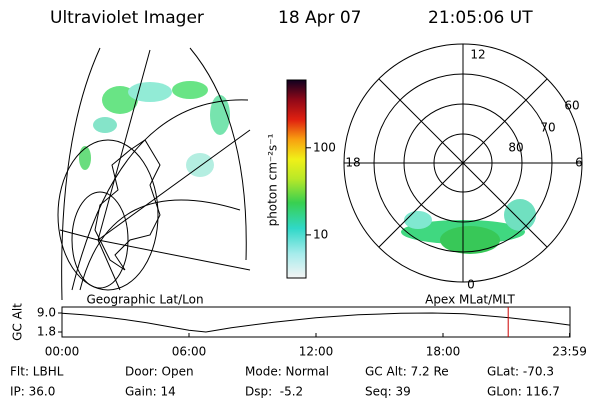 This screenshot has height=400, width=600. What do you see at coordinates (62, 352) in the screenshot?
I see `x-tick-label: 00:00` at bounding box center [62, 352].